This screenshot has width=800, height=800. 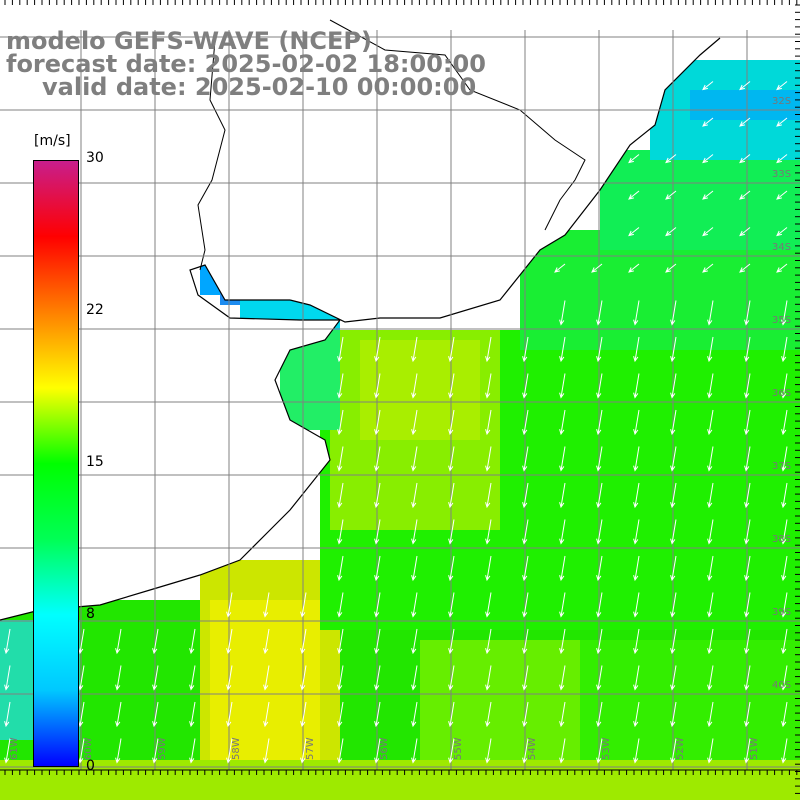 What do you see at coordinates (770, 15) in the screenshot?
I see `land-mass` at bounding box center [770, 15].